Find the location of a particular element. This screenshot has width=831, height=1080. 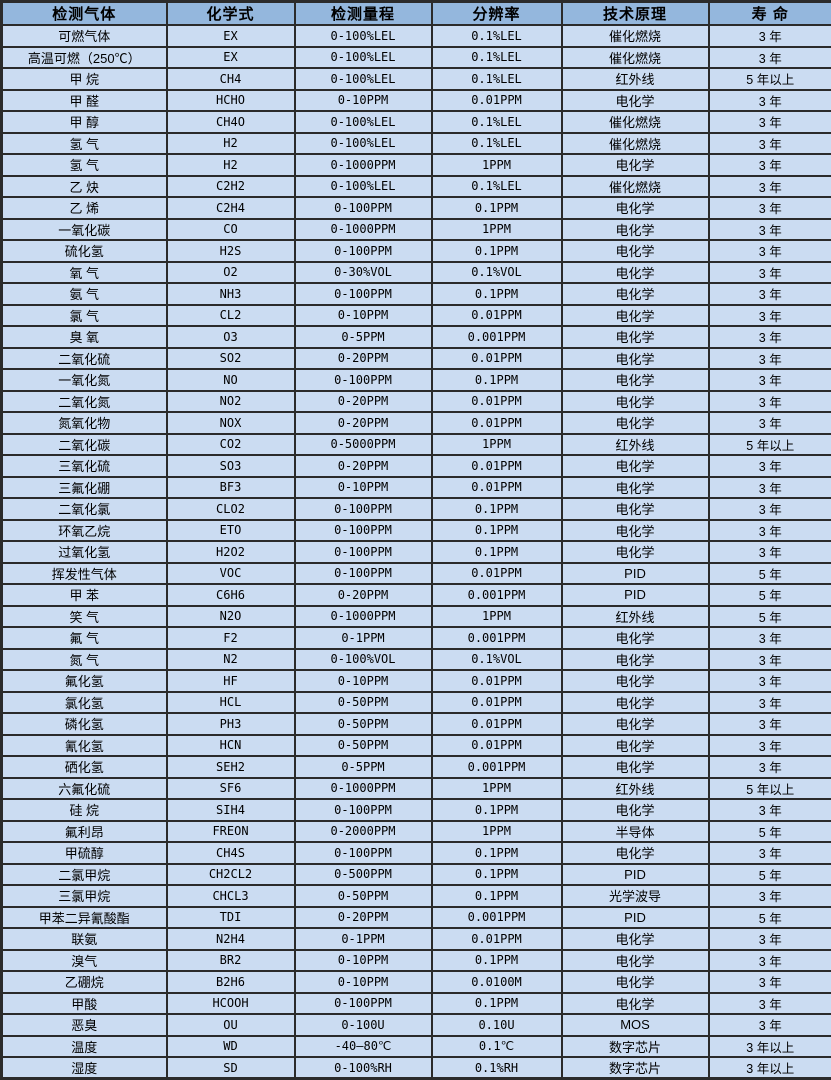

table-cell: 硅 烷 is located at coordinates (84, 810).